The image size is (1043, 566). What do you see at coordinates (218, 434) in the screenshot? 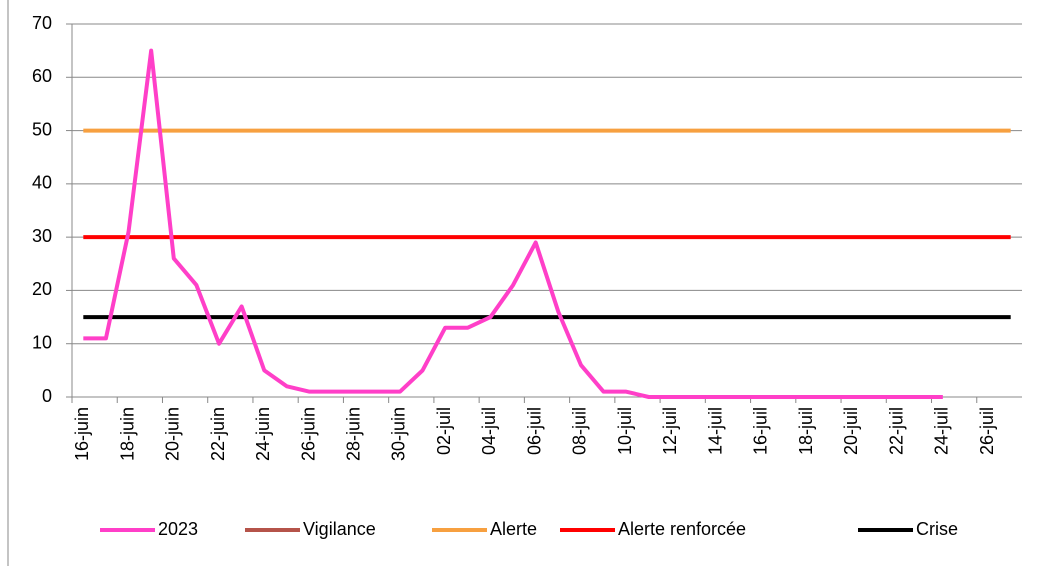
I see `x-tick-label: 22-juin` at bounding box center [218, 434].